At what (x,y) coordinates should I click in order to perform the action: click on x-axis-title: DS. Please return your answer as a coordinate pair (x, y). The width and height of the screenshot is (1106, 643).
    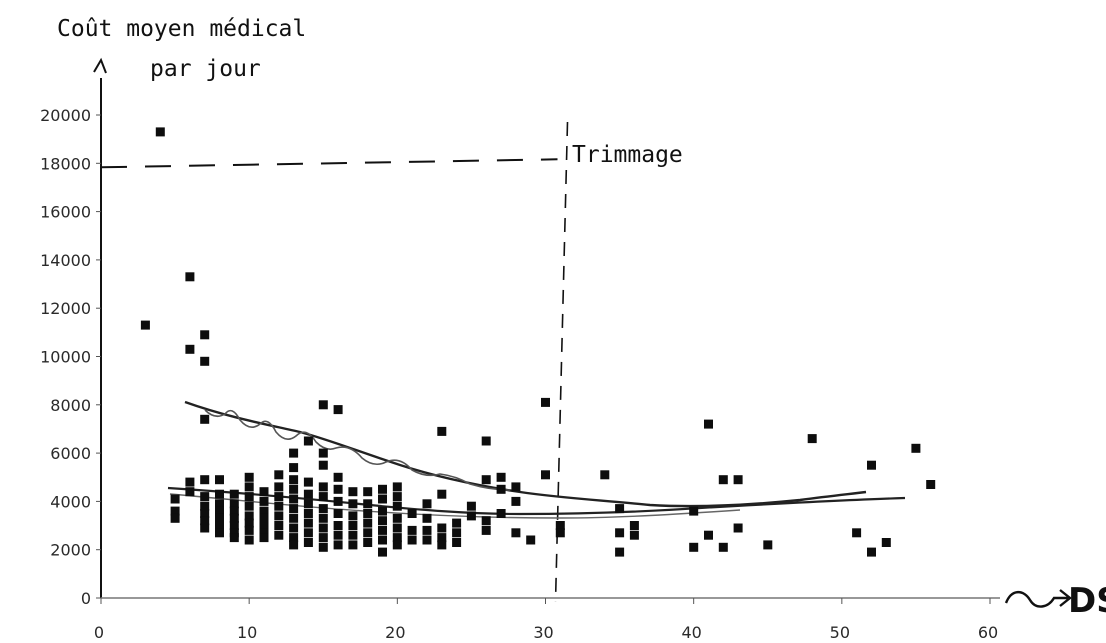
    Looking at the image, I should click on (1087, 601).